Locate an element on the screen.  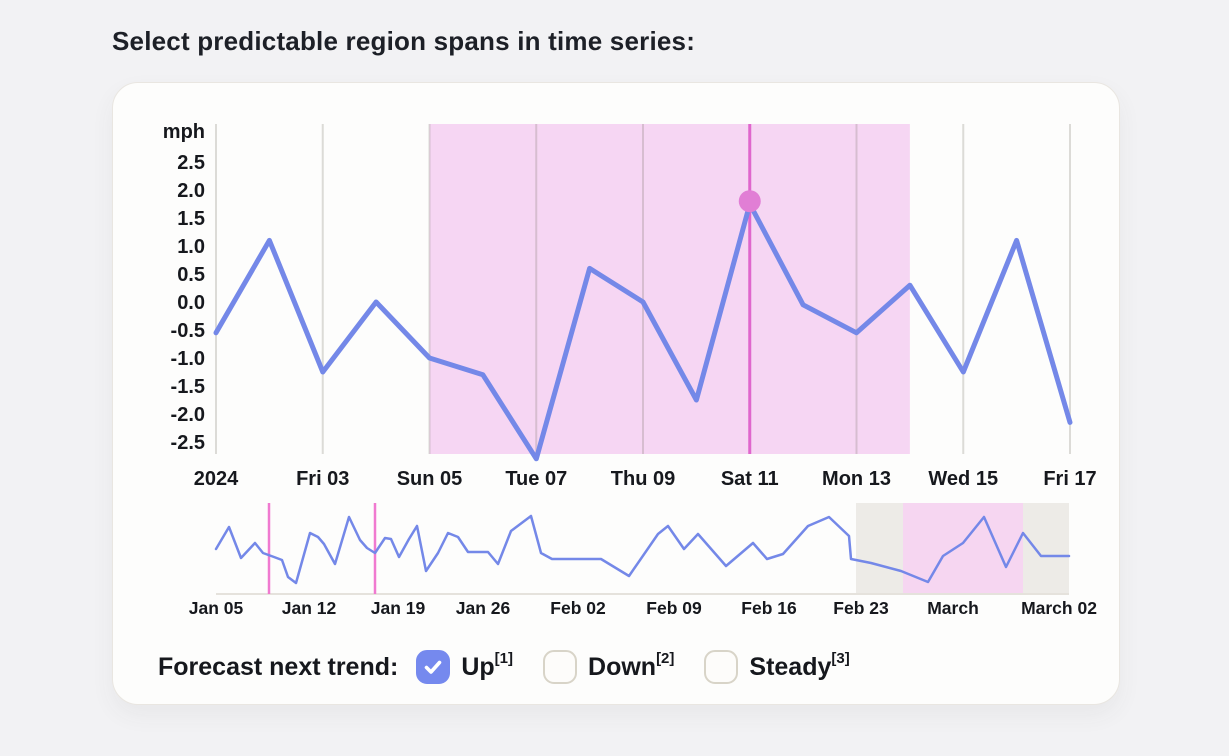
y-tick-label: 0.0 is located at coordinates (191, 303).